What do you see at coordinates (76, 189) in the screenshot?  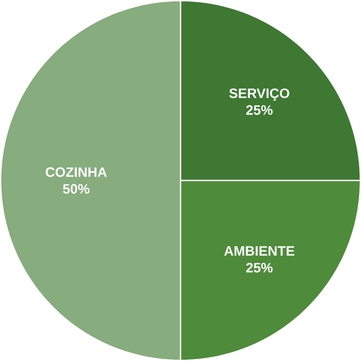 I see `data-label: 50%` at bounding box center [76, 189].